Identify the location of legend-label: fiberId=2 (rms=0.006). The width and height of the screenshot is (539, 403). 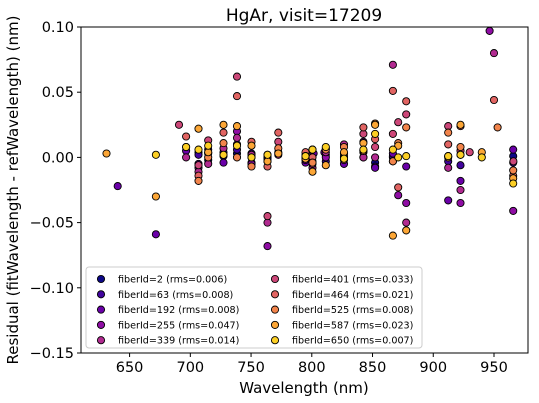
(172, 280).